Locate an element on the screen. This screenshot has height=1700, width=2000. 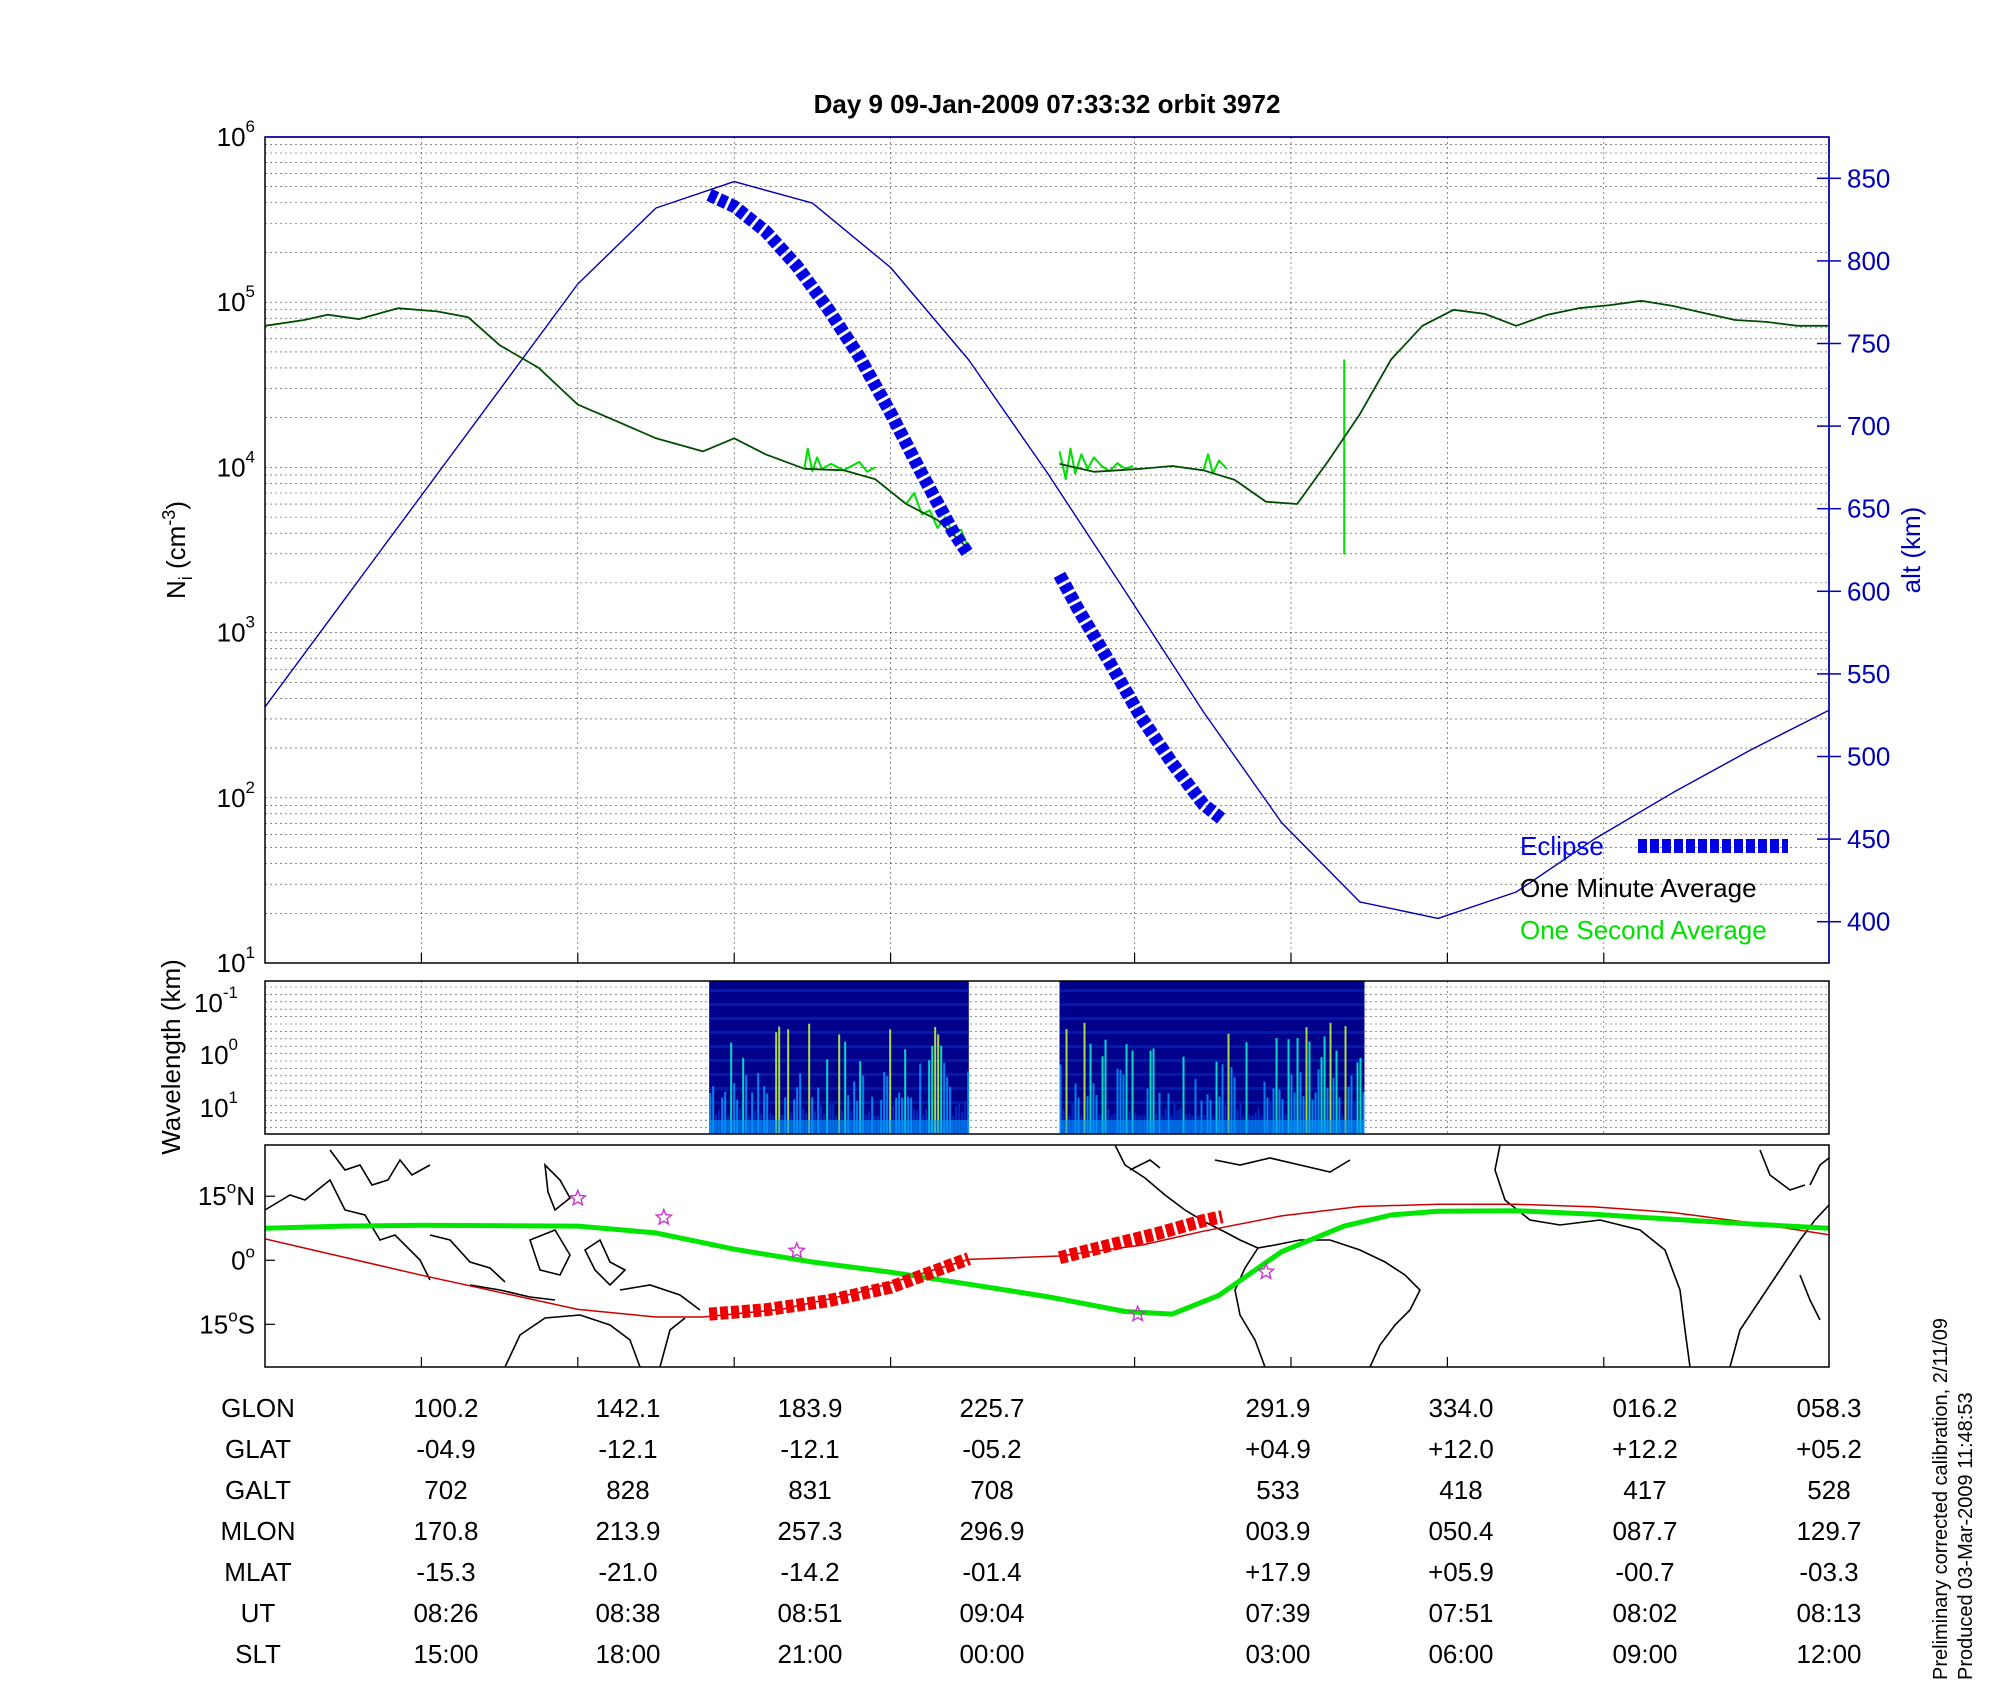
spec-y-tick-label: 10⁰ is located at coordinates (219, 1052).